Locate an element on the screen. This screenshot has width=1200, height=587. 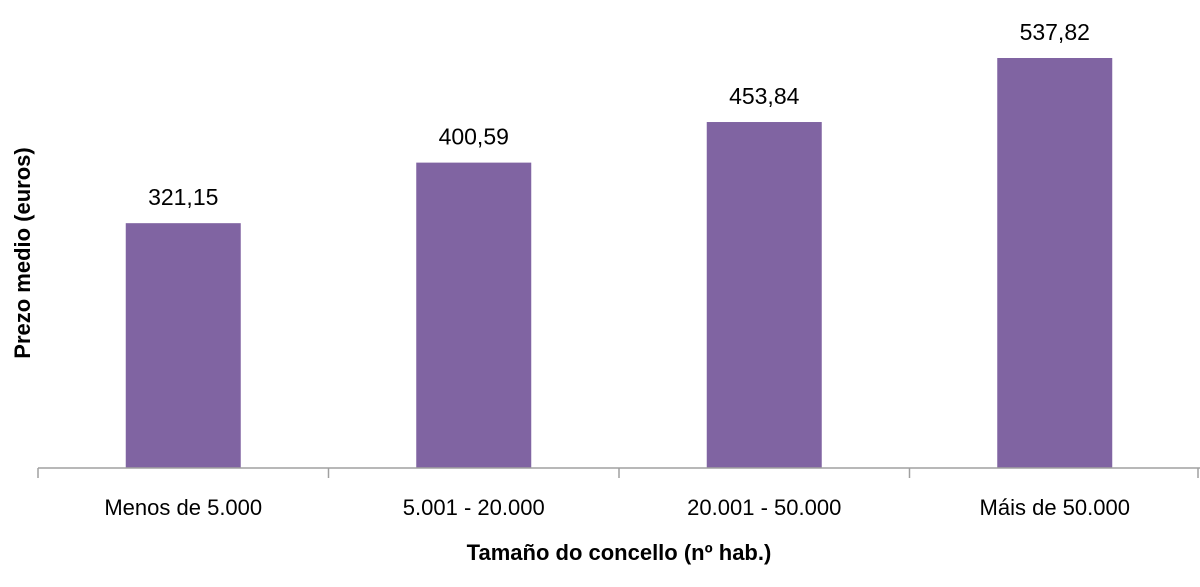
x-tick-label: 5.001 - 20.000 is located at coordinates (474, 507).